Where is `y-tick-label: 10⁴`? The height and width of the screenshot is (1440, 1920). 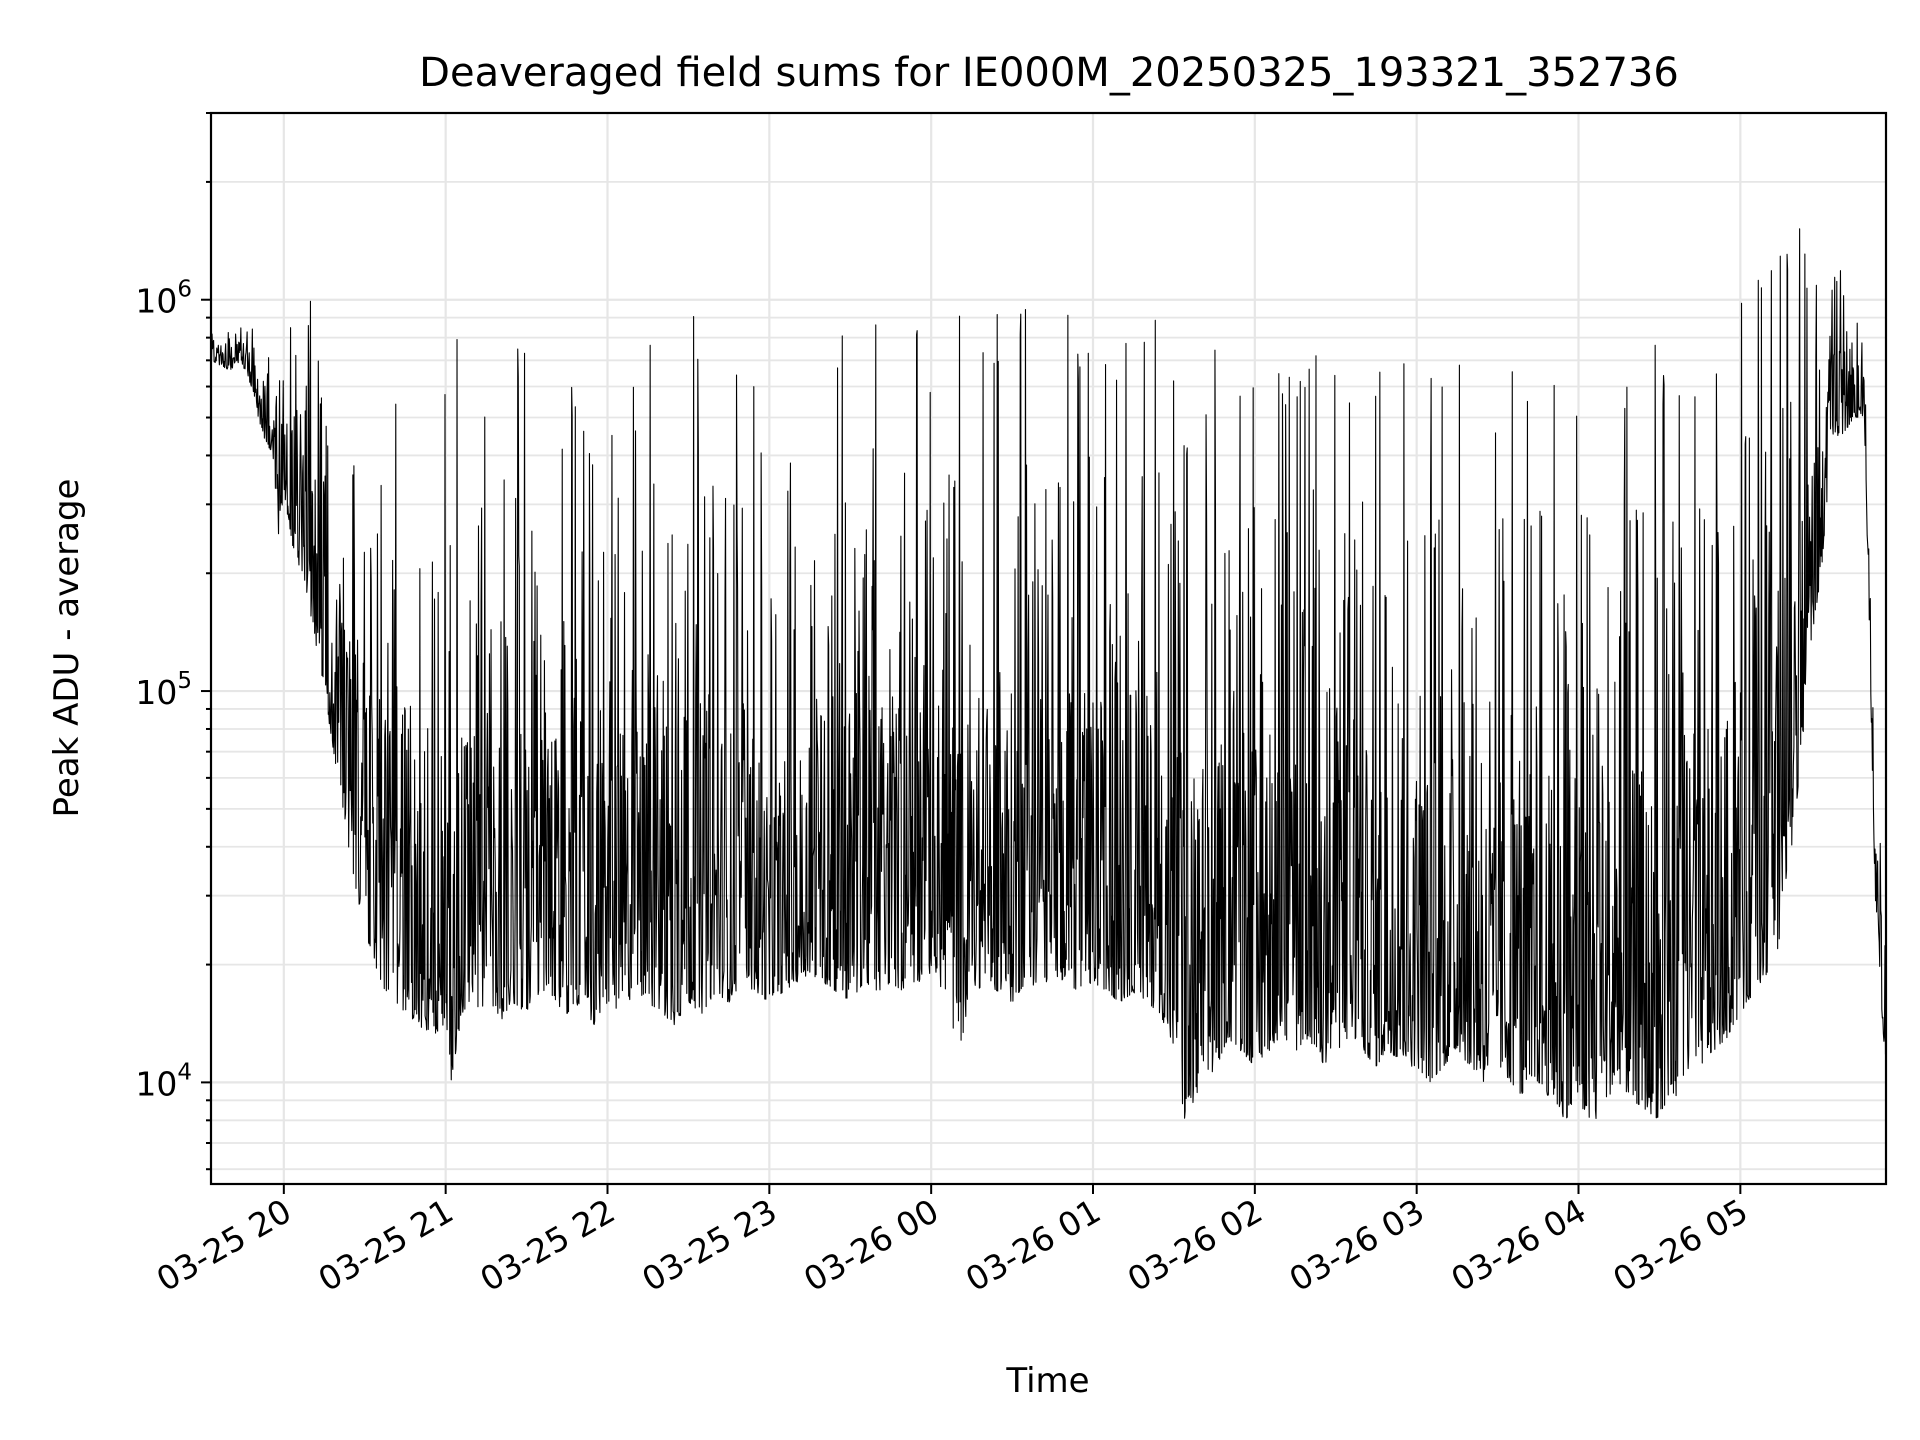
y-tick-label: 10⁴ is located at coordinates (163, 1081).